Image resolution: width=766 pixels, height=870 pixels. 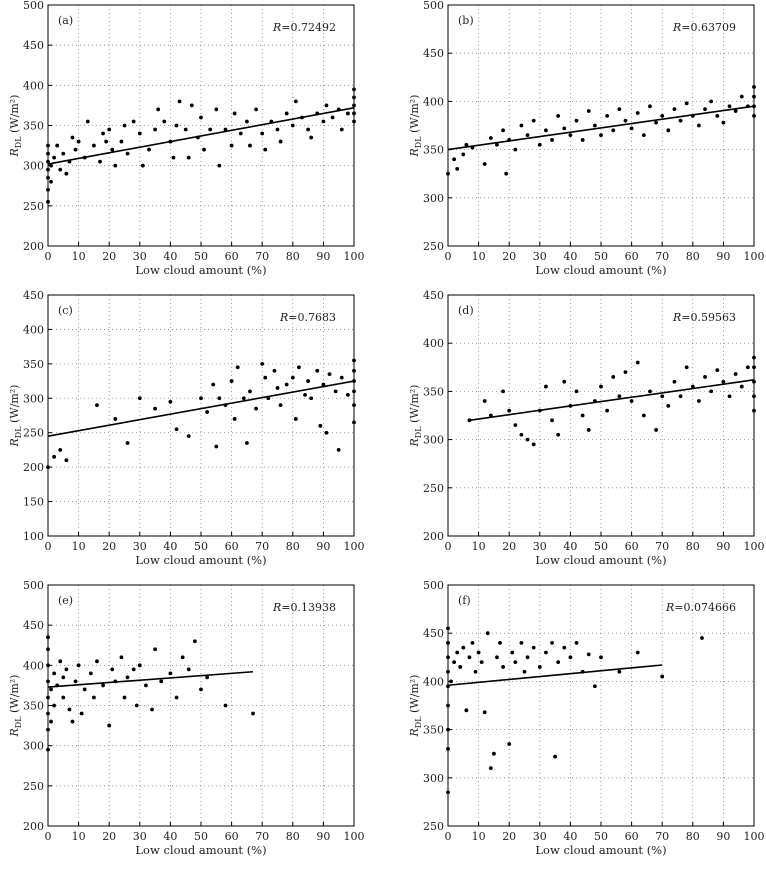 What do you see at coordinates (433, 391) in the screenshot?
I see `y-tick-label: 350` at bounding box center [433, 391].